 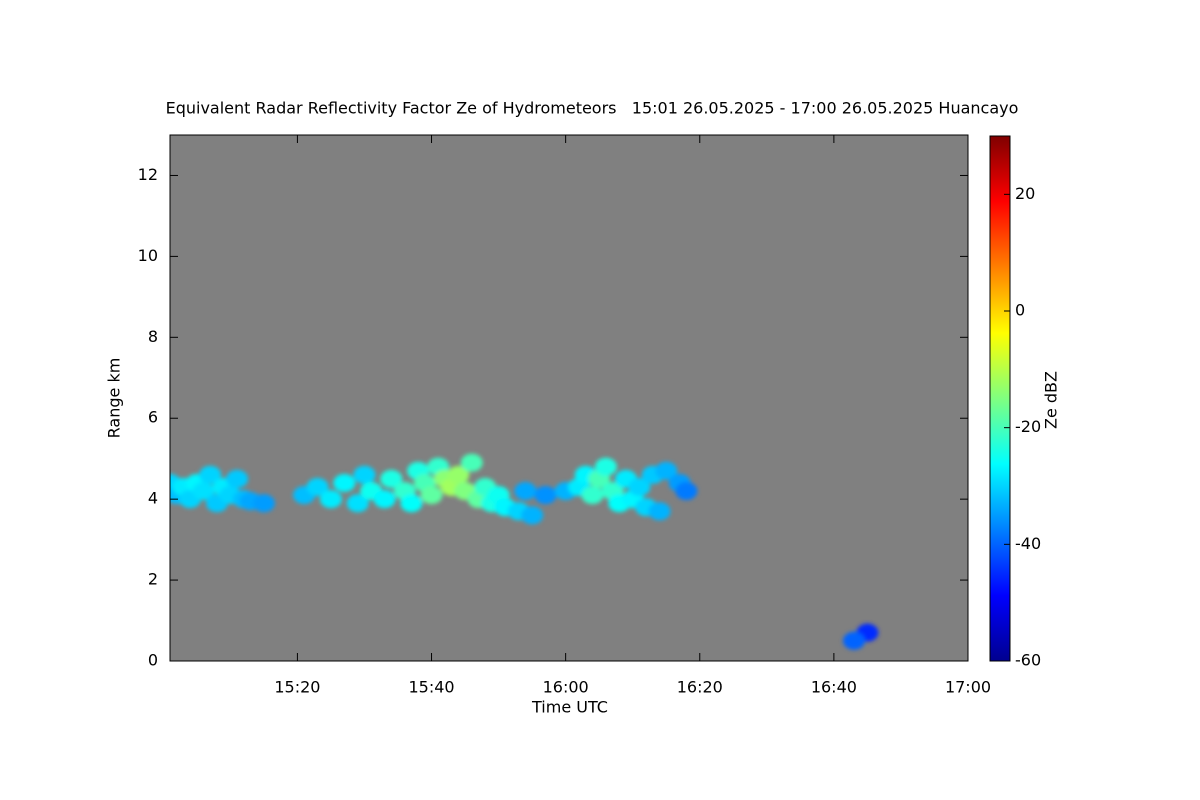 I want to click on y-tick-label: 4, so click(x=153, y=498).